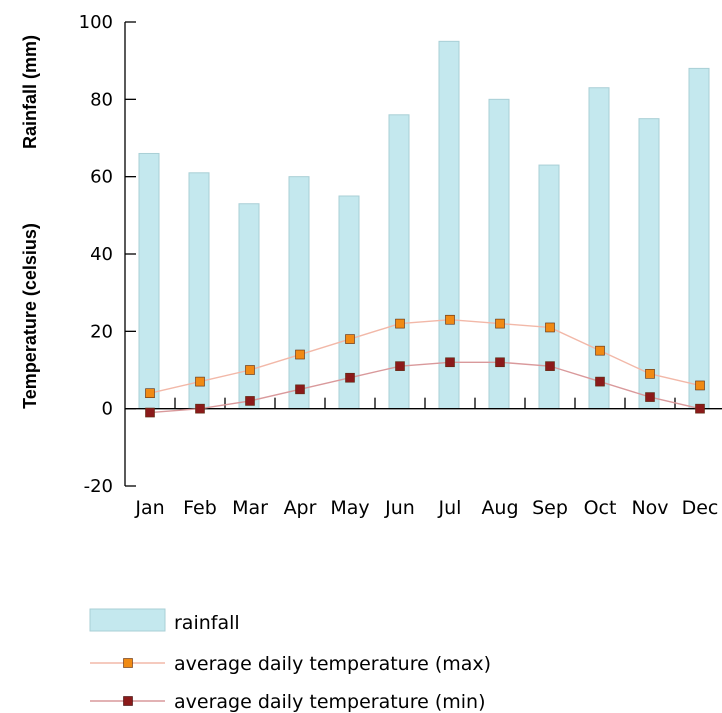 This screenshot has height=713, width=722. I want to click on x-tick-label: Aug, so click(499, 508).